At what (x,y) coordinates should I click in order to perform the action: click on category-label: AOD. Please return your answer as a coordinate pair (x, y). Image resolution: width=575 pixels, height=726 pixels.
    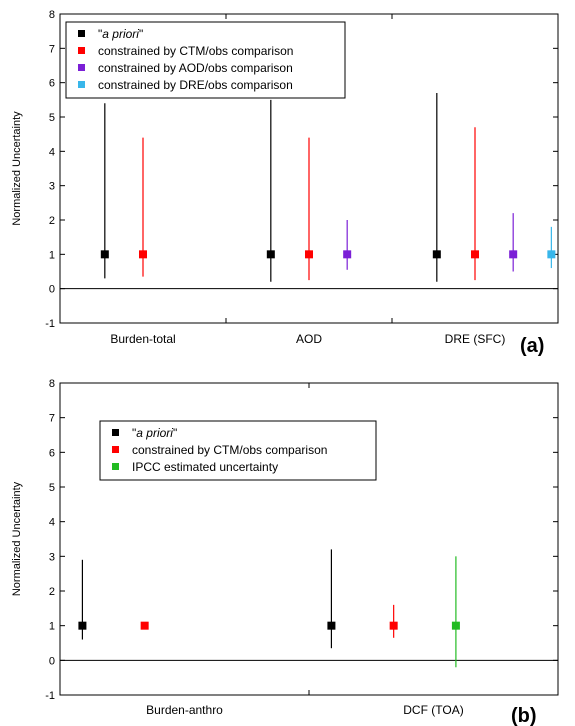
    Looking at the image, I should click on (309, 339).